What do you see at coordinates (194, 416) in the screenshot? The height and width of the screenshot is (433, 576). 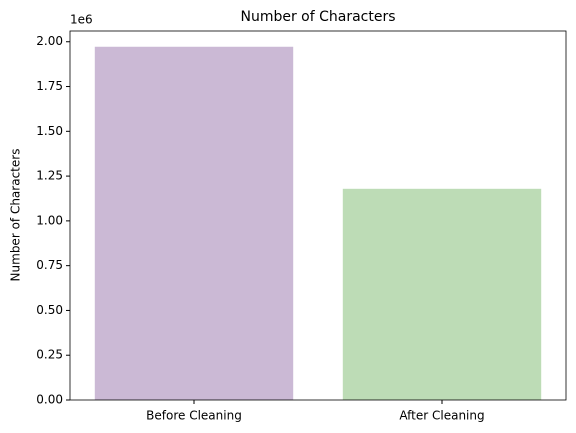 I see `x-tick-label: Before Cleaning` at bounding box center [194, 416].